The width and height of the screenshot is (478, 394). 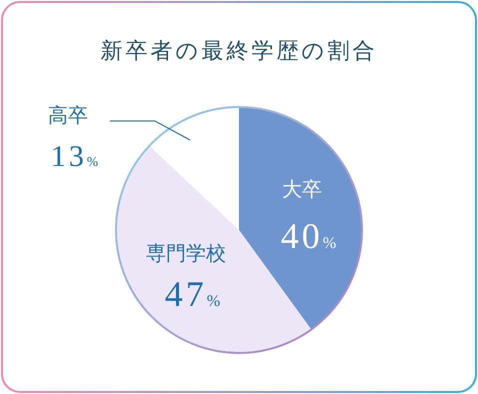 I want to click on data-label: 47%, so click(x=194, y=294).